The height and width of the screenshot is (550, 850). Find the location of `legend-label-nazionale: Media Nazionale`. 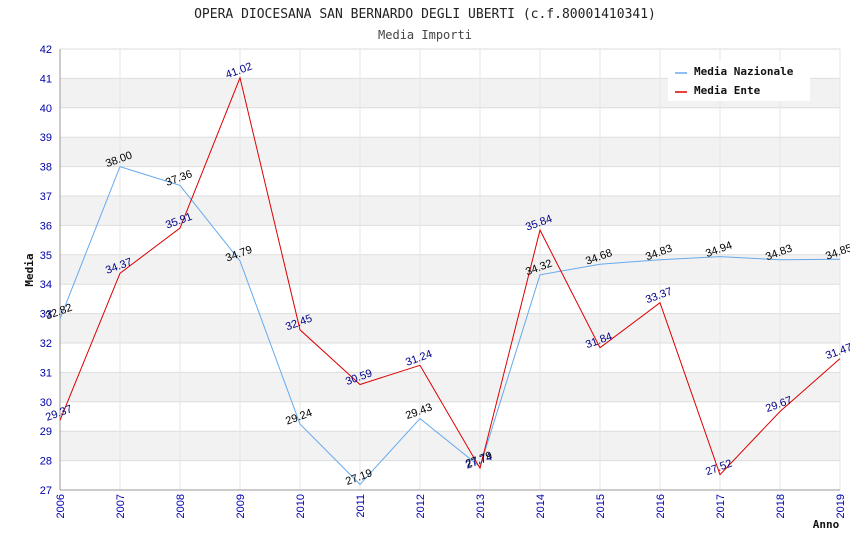

legend-label-nazionale: Media Nazionale is located at coordinates (744, 71).